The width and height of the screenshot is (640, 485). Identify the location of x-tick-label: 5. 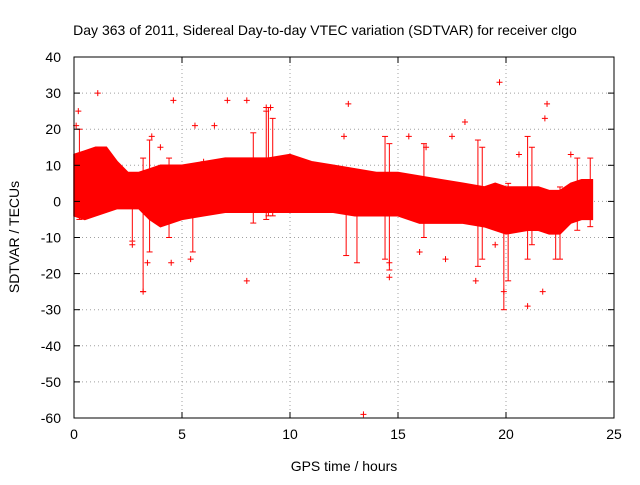
(182, 434).